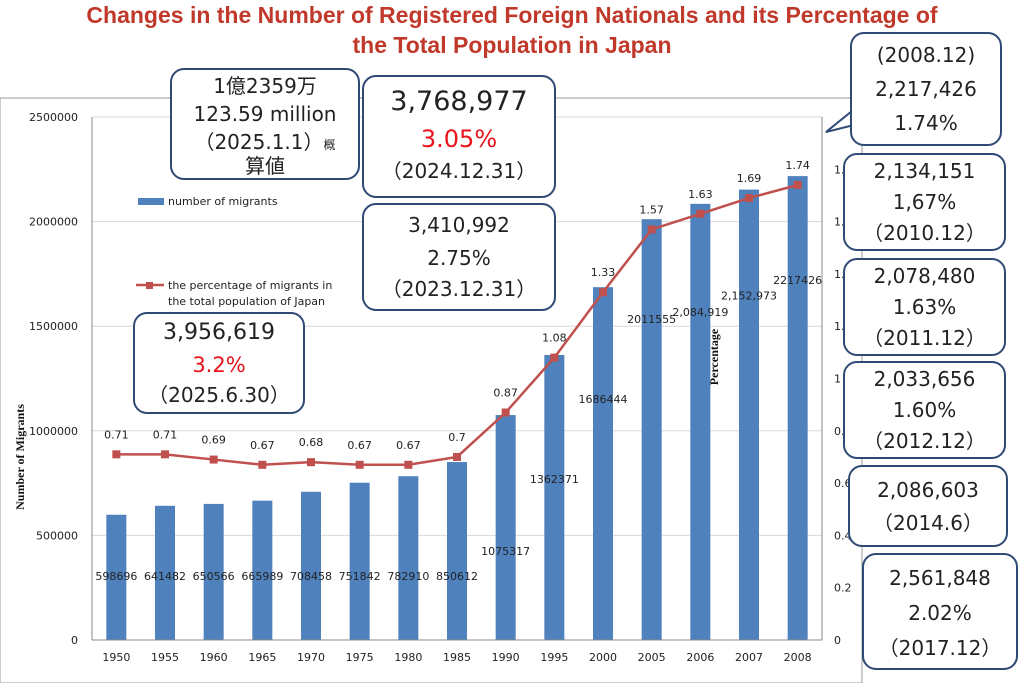 The width and height of the screenshot is (1024, 683). I want to click on percentage-marker-2007, so click(749, 198).